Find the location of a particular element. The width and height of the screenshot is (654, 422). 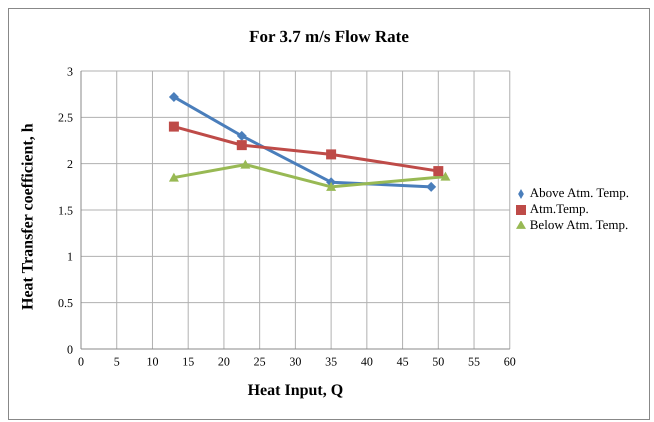

x-tick-label: 15 is located at coordinates (188, 361).